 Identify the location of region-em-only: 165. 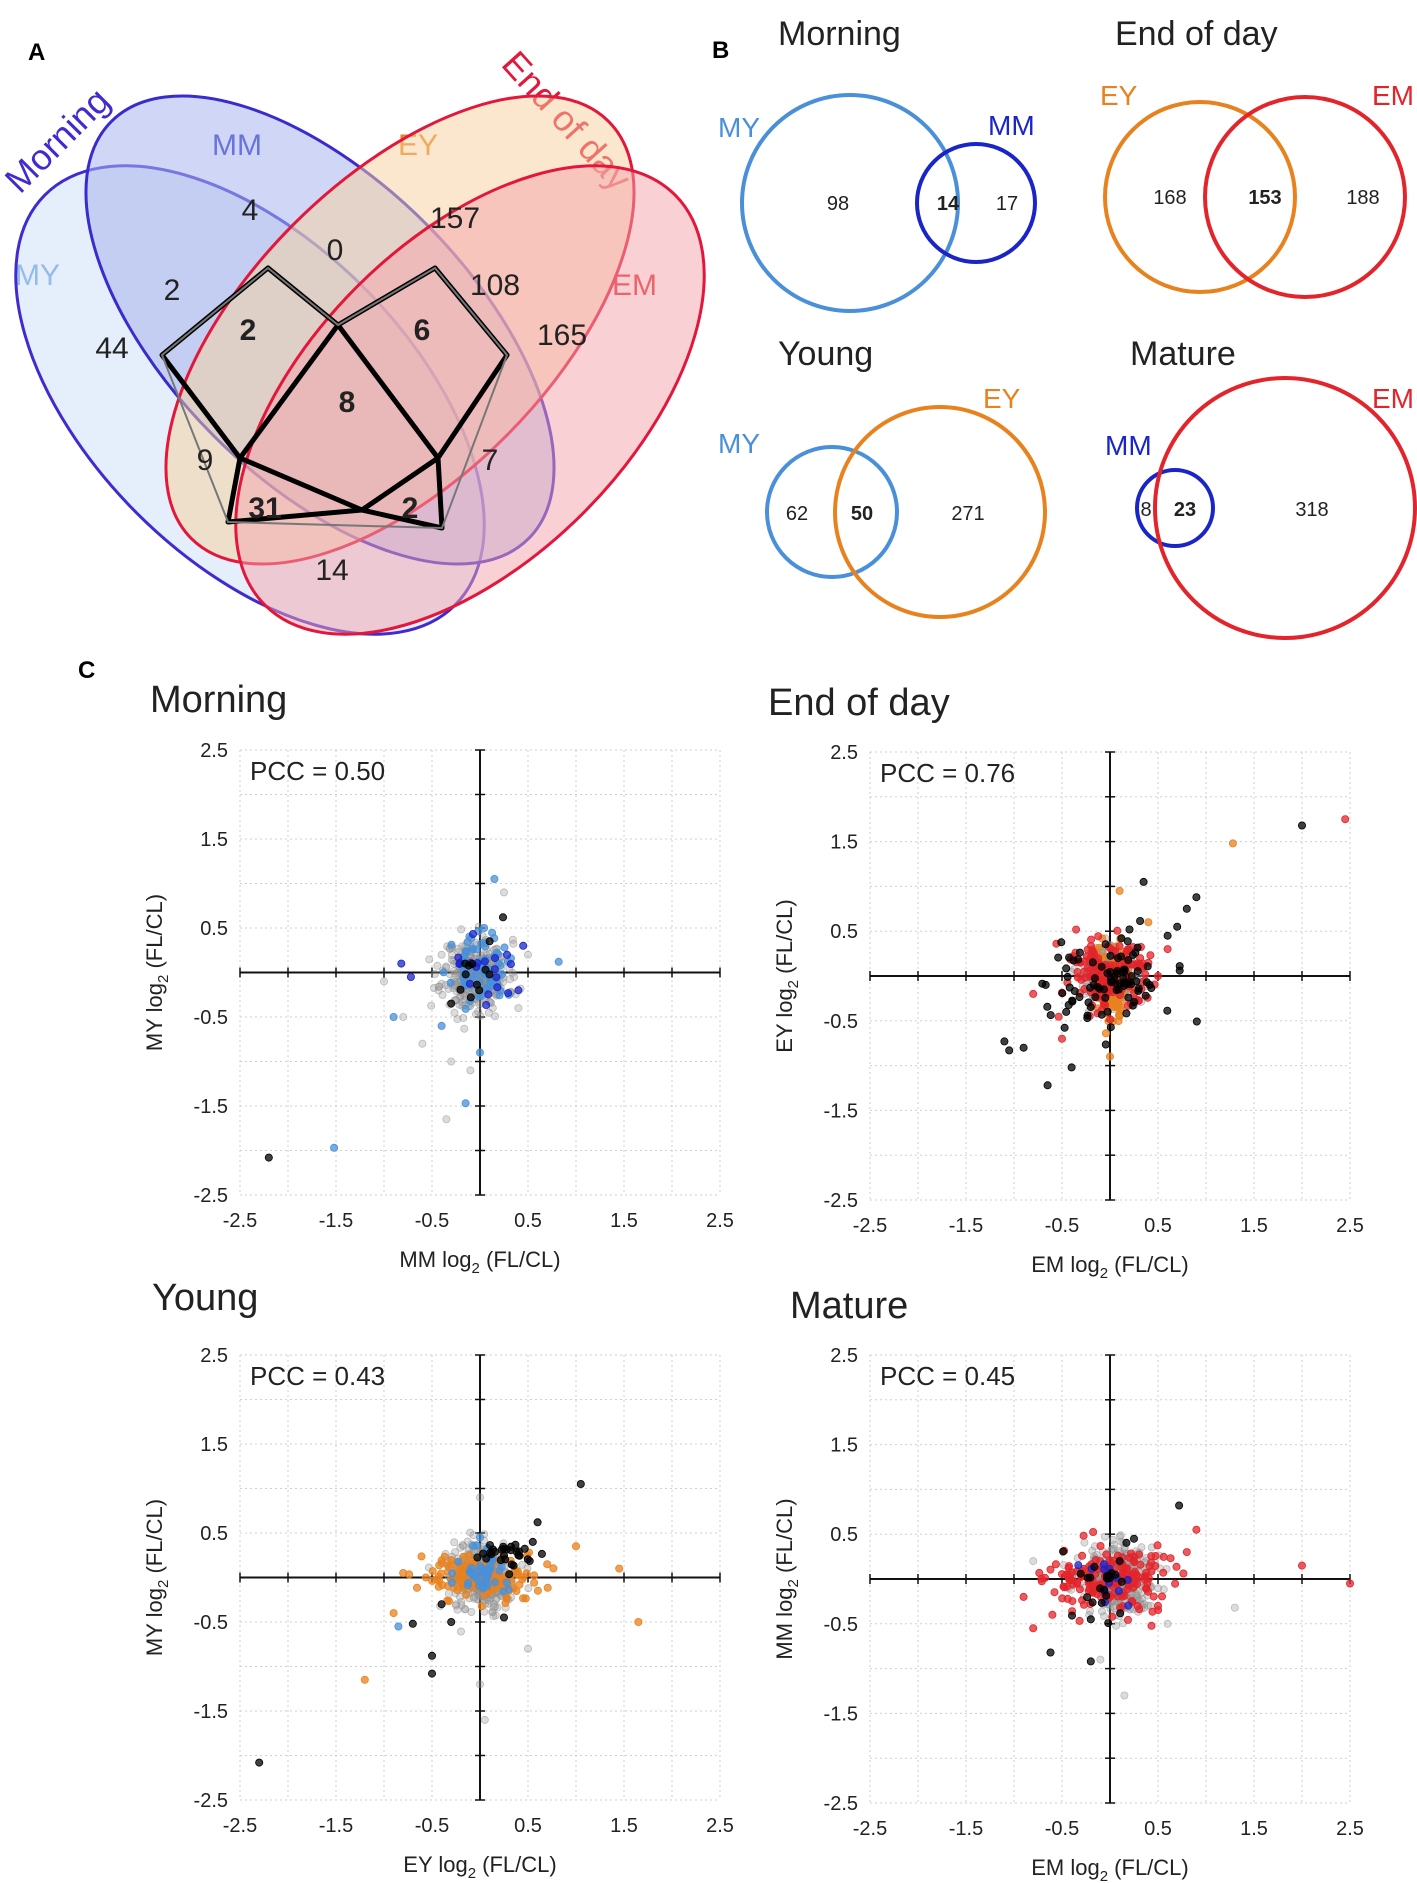
(562, 335).